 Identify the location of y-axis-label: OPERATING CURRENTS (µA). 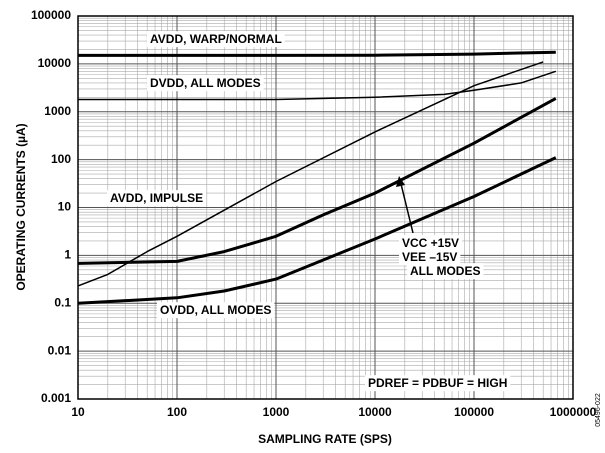
(21, 206).